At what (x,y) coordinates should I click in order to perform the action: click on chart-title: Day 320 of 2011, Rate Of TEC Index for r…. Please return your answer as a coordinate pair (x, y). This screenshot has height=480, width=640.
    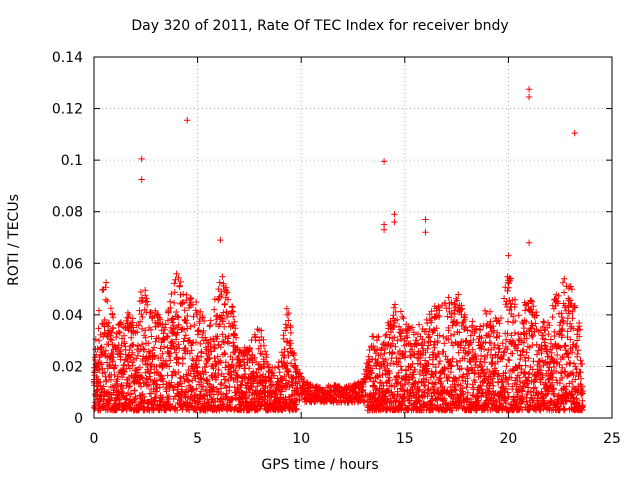
    Looking at the image, I should click on (320, 26).